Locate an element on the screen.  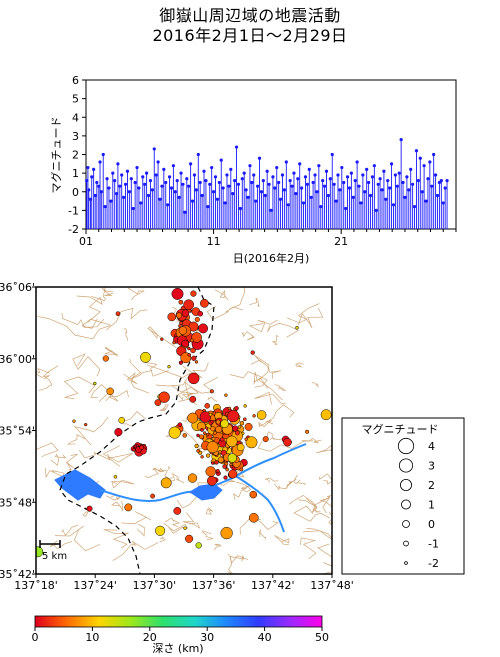
ts-y-tick-label: 6 is located at coordinates (75, 80).